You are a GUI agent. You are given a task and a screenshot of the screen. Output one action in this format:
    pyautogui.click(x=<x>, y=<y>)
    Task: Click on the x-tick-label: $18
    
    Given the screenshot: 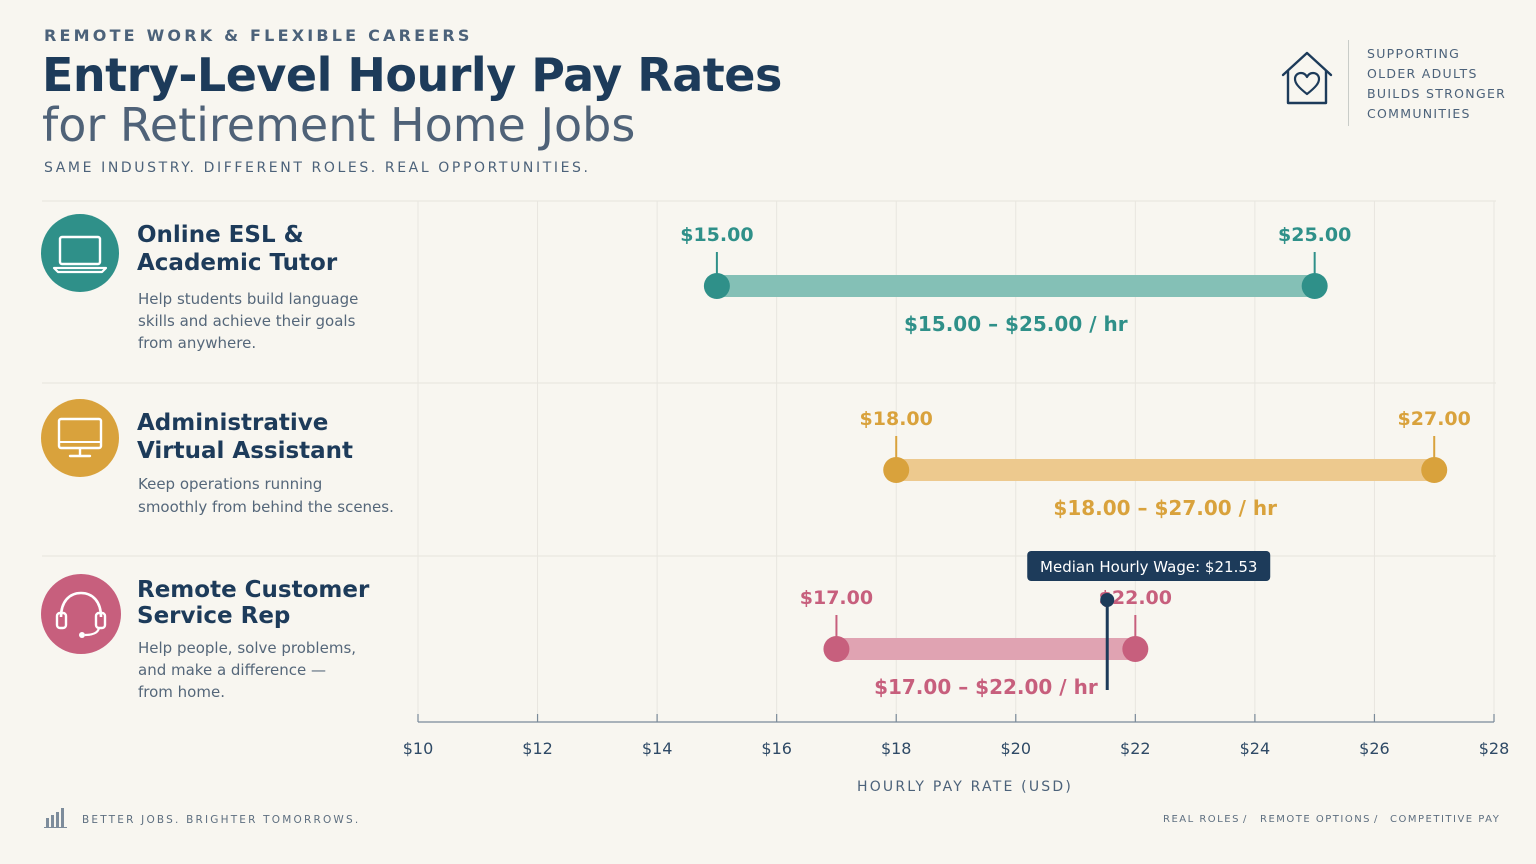 What is the action you would take?
    pyautogui.click(x=896, y=748)
    